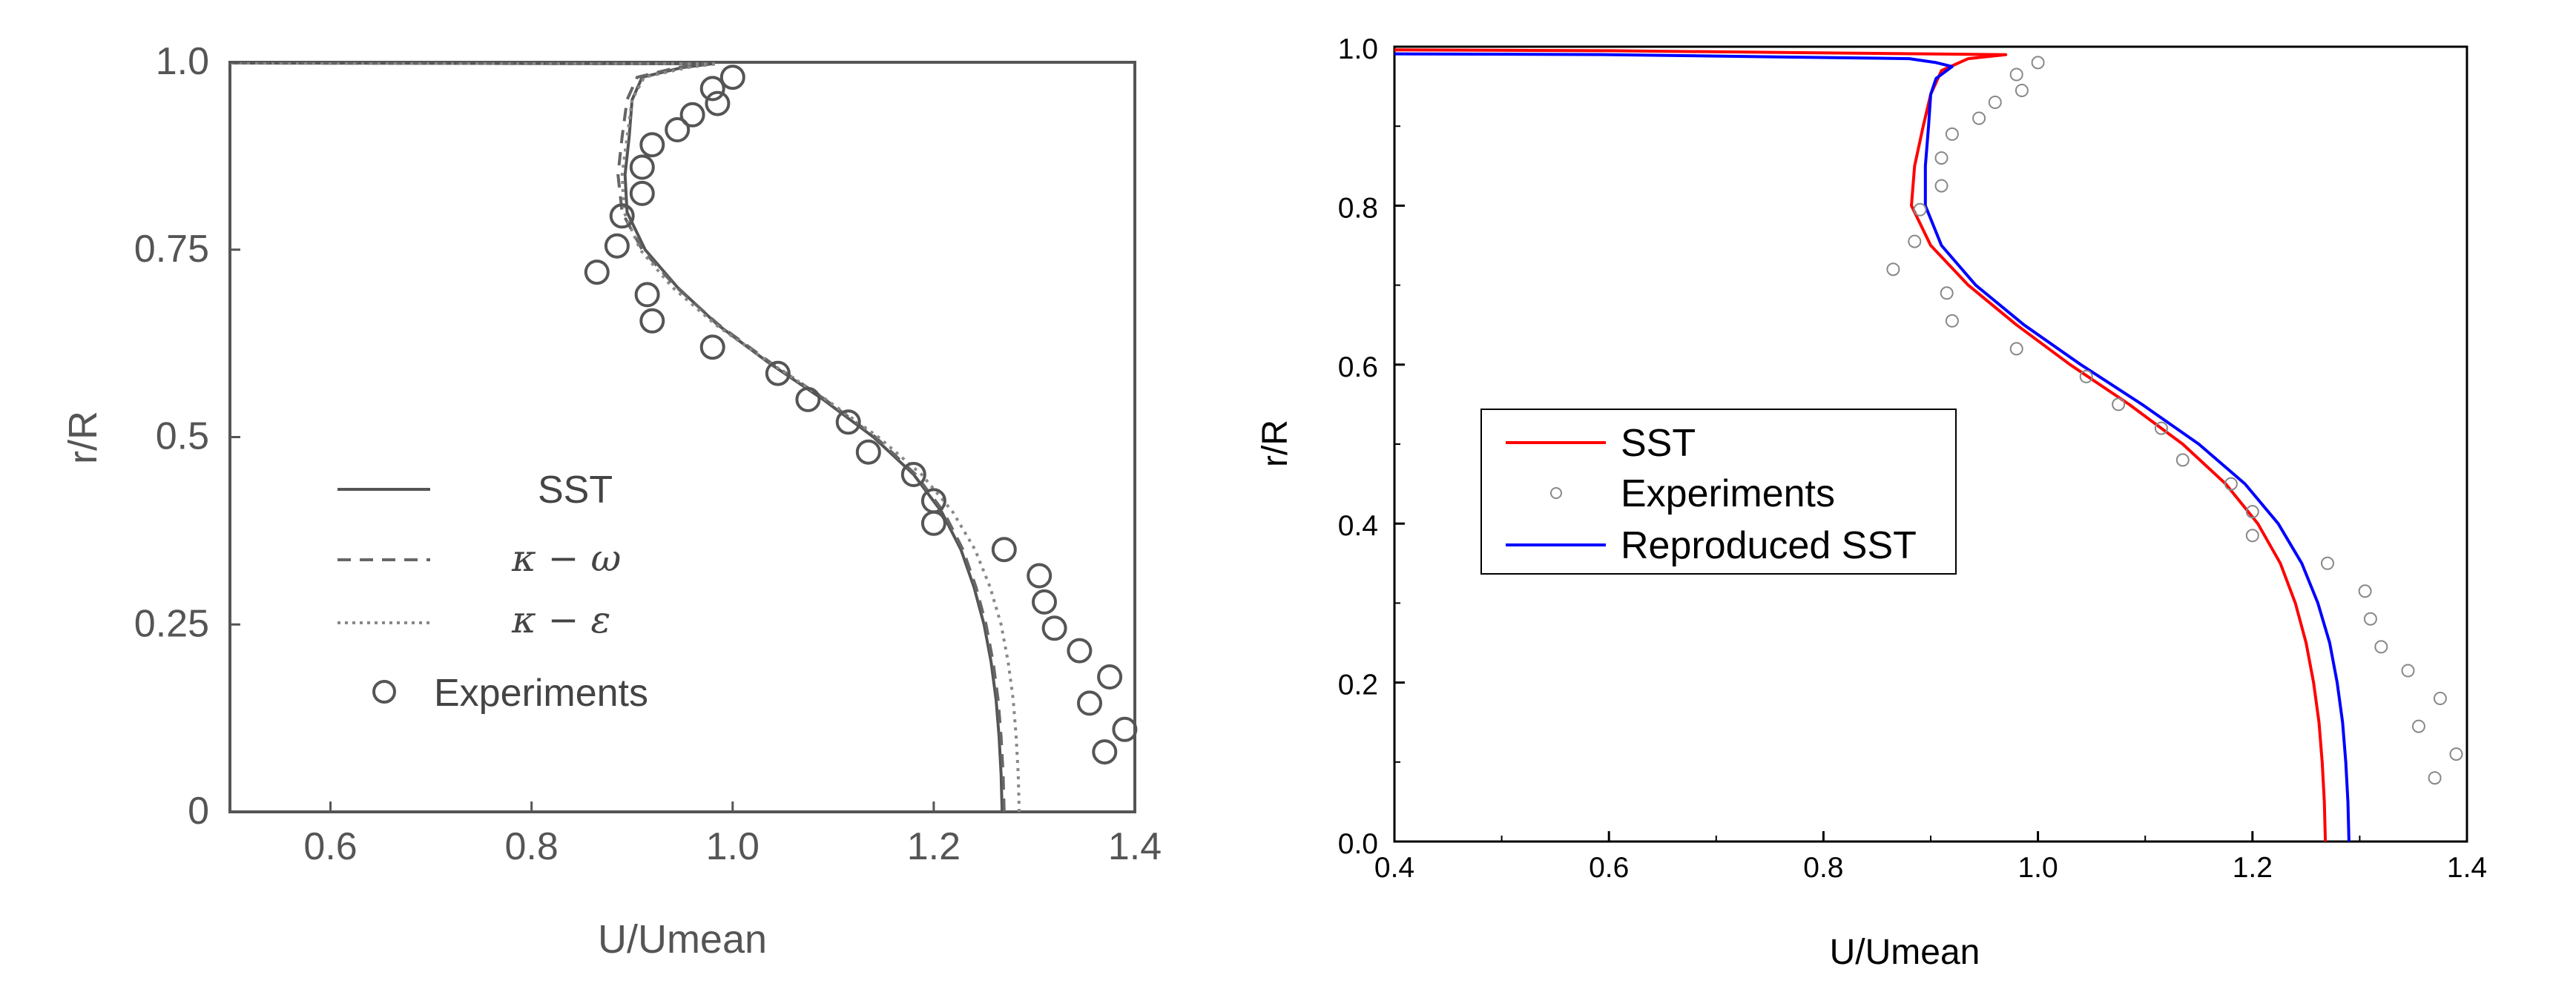  I want to click on left-y-tick-label: 0.75, so click(172, 249).